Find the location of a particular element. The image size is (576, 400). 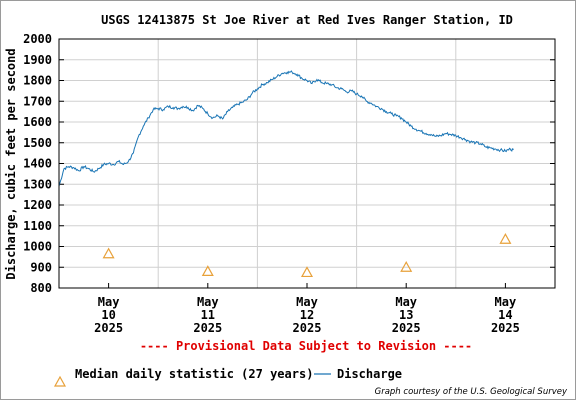

x-tick-label: 14 is located at coordinates (505, 315).